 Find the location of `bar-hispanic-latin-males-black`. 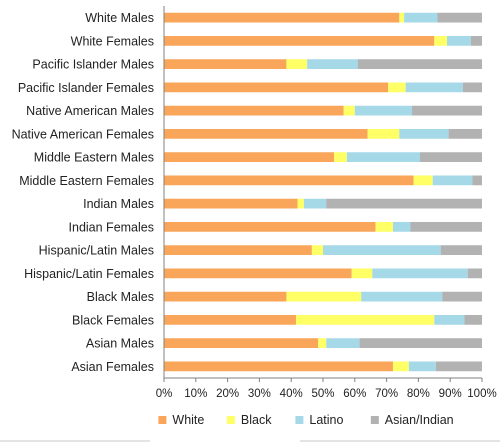

bar-hispanic-latin-males-black is located at coordinates (317, 250).